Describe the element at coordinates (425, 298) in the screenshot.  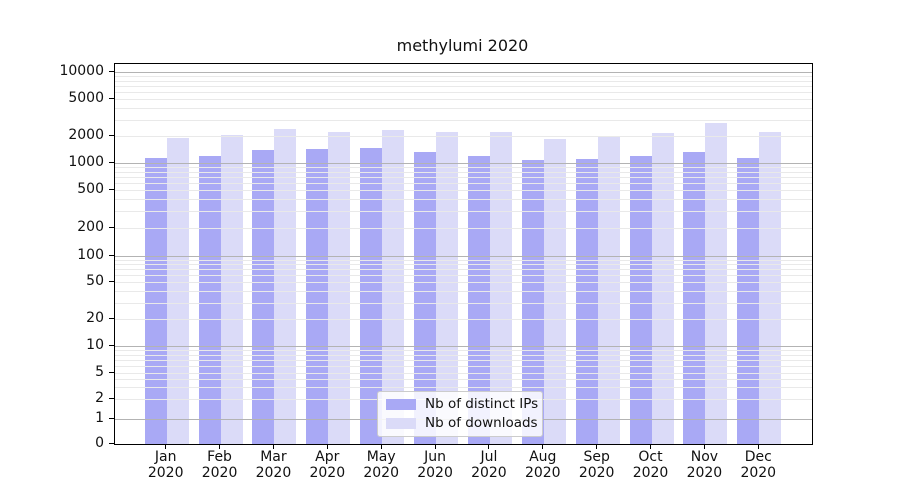
I see `bar-distinct-ips-jun` at that location.